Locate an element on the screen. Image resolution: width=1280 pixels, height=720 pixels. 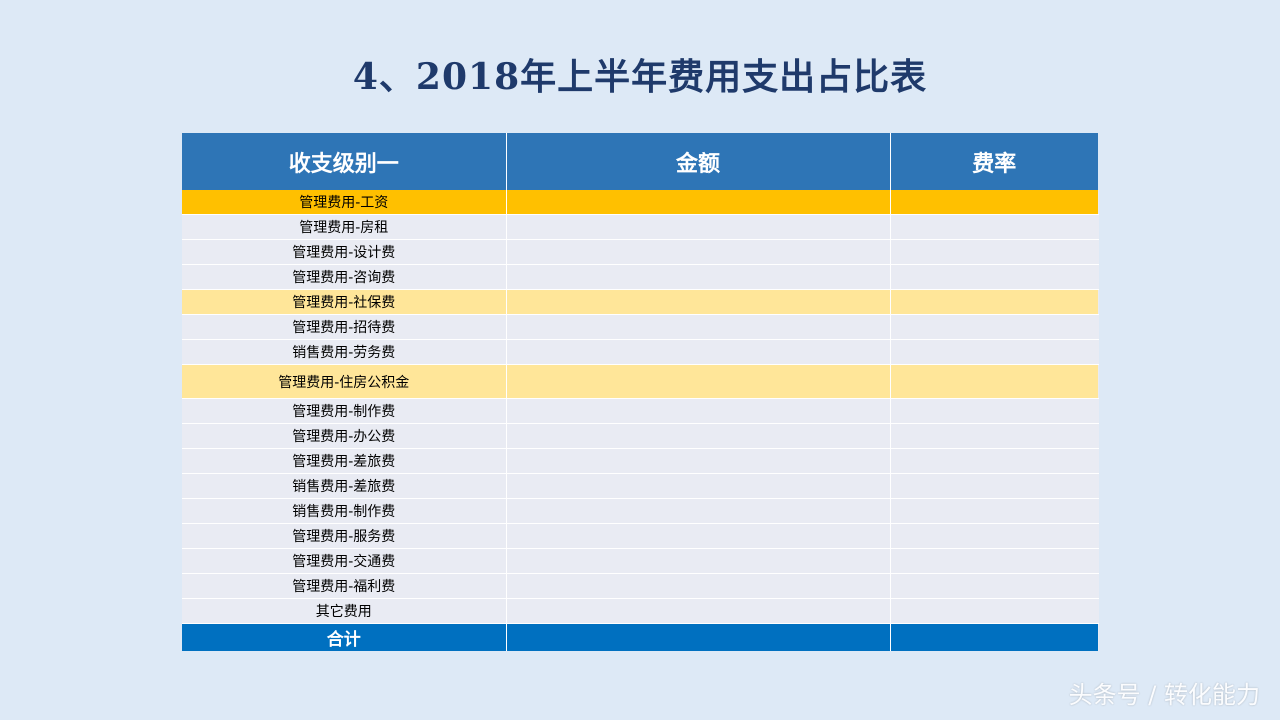
table-row: 管理费用-社保费 is located at coordinates (640, 302).